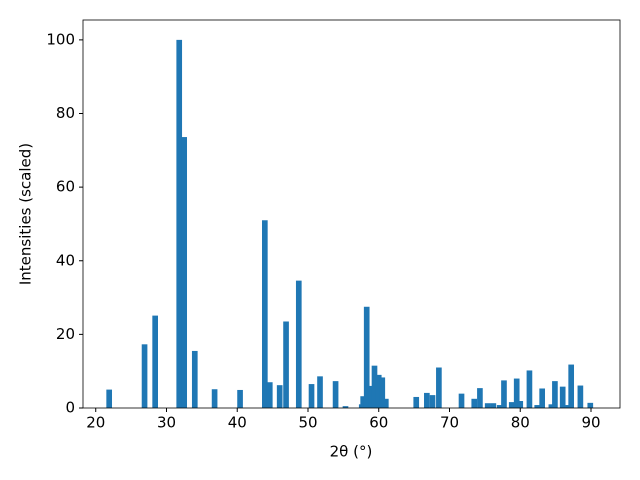 This screenshot has height=480, width=640. Describe the element at coordinates (351, 452) in the screenshot. I see `x-axis-label: 2θ (°)` at that location.